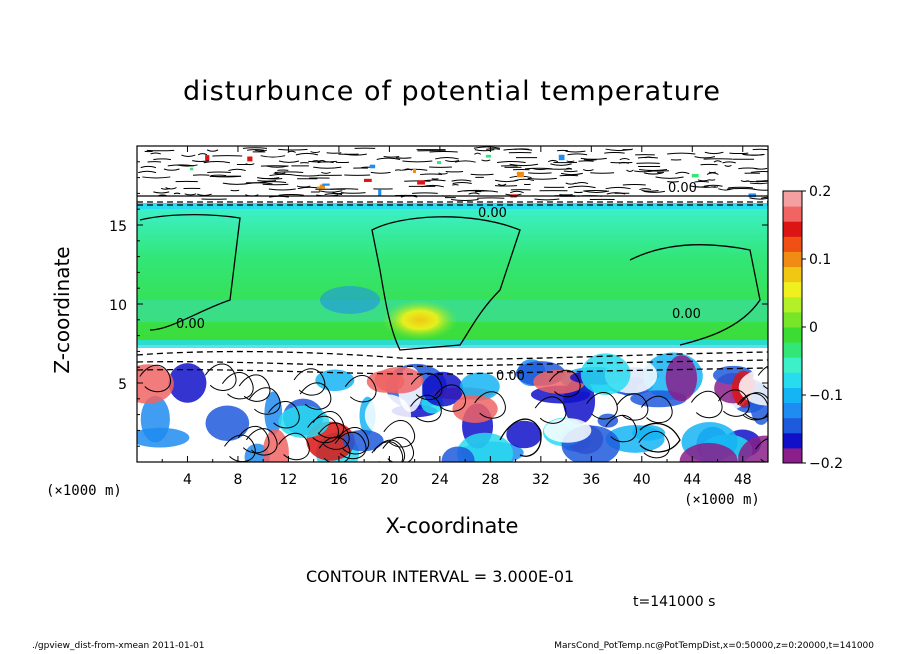  What do you see at coordinates (237, 480) in the screenshot?
I see `x-tick-label: 8` at bounding box center [237, 480].